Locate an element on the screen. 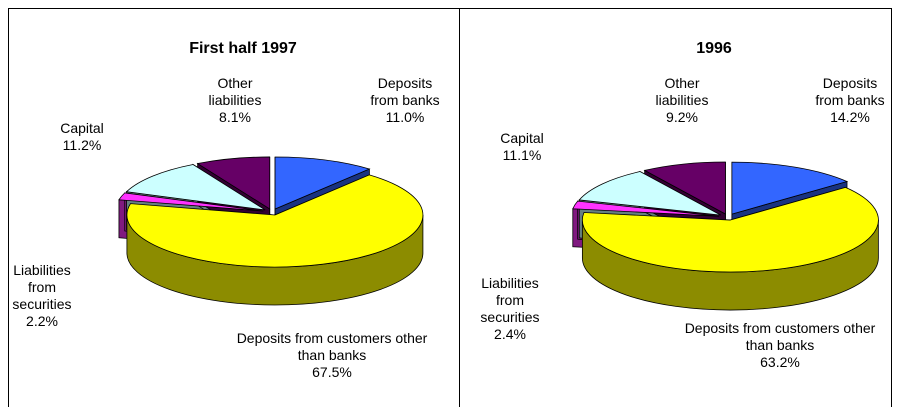 Image resolution: width=902 pixels, height=407 pixels. slice-label: Liabilities from securities 2.4% is located at coordinates (510, 309).